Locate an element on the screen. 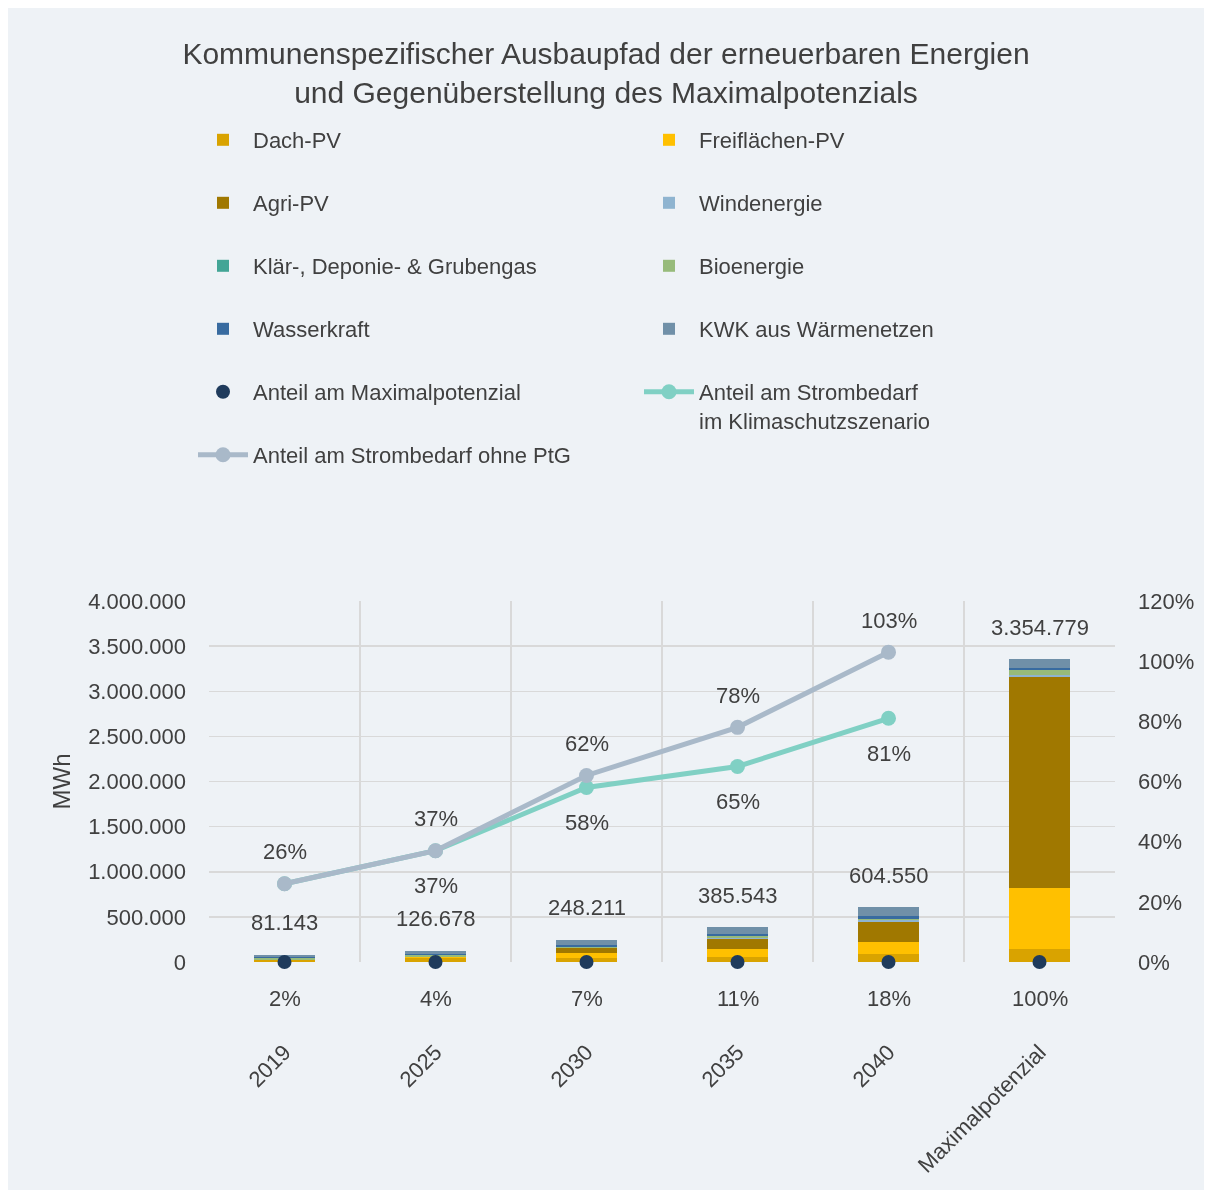 The height and width of the screenshot is (1198, 1212). legend-label: Wasserkraft is located at coordinates (311, 330).